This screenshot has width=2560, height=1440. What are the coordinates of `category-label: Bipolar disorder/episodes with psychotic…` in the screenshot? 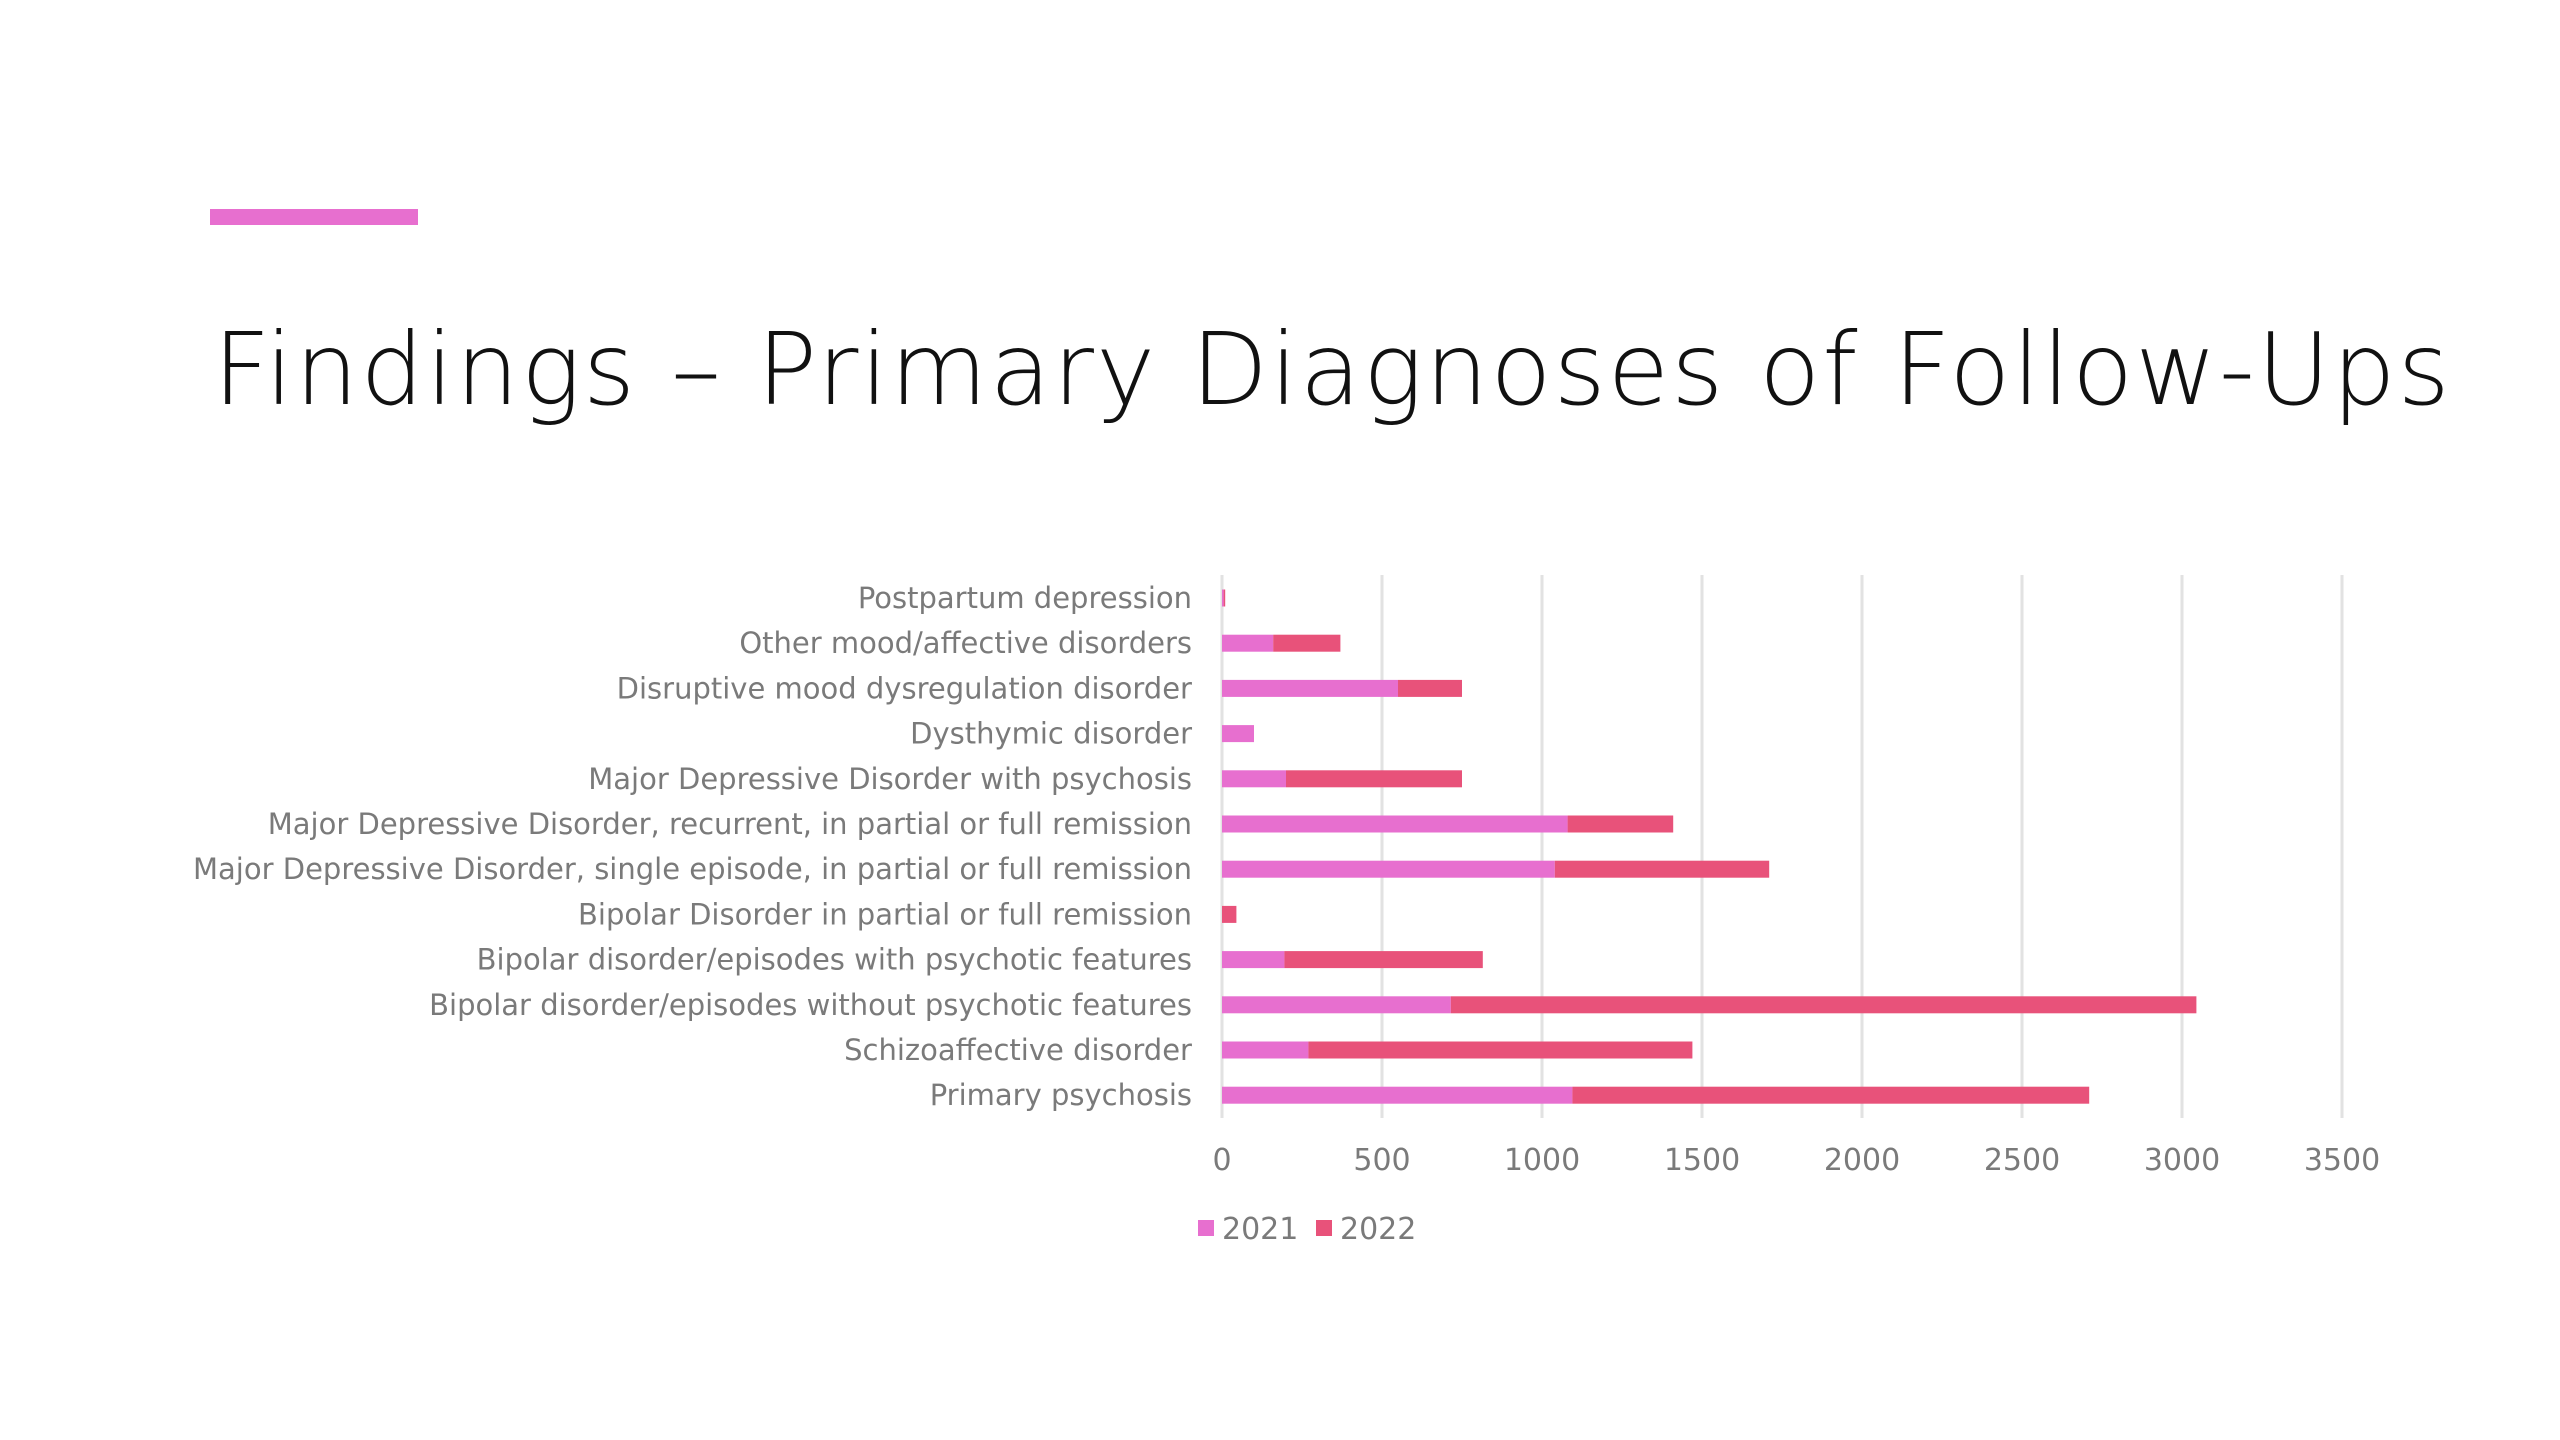 It's located at (834, 960).